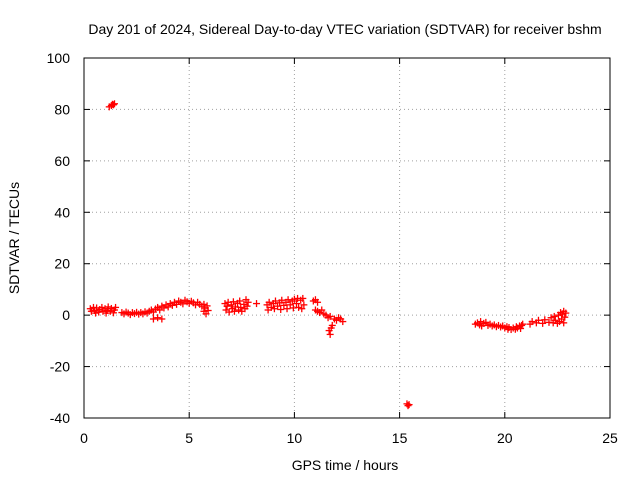  Describe the element at coordinates (14, 238) in the screenshot. I see `y-axis-title: SDTVAR / TECUs` at that location.